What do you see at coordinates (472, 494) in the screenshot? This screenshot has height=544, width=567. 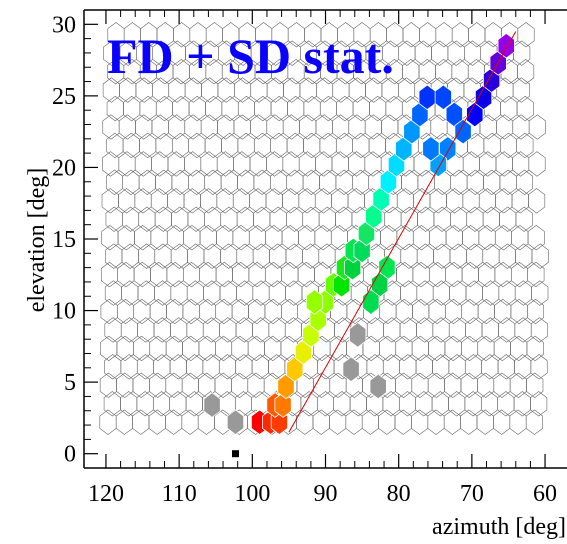 I see `x-tick-label: 70` at bounding box center [472, 494].